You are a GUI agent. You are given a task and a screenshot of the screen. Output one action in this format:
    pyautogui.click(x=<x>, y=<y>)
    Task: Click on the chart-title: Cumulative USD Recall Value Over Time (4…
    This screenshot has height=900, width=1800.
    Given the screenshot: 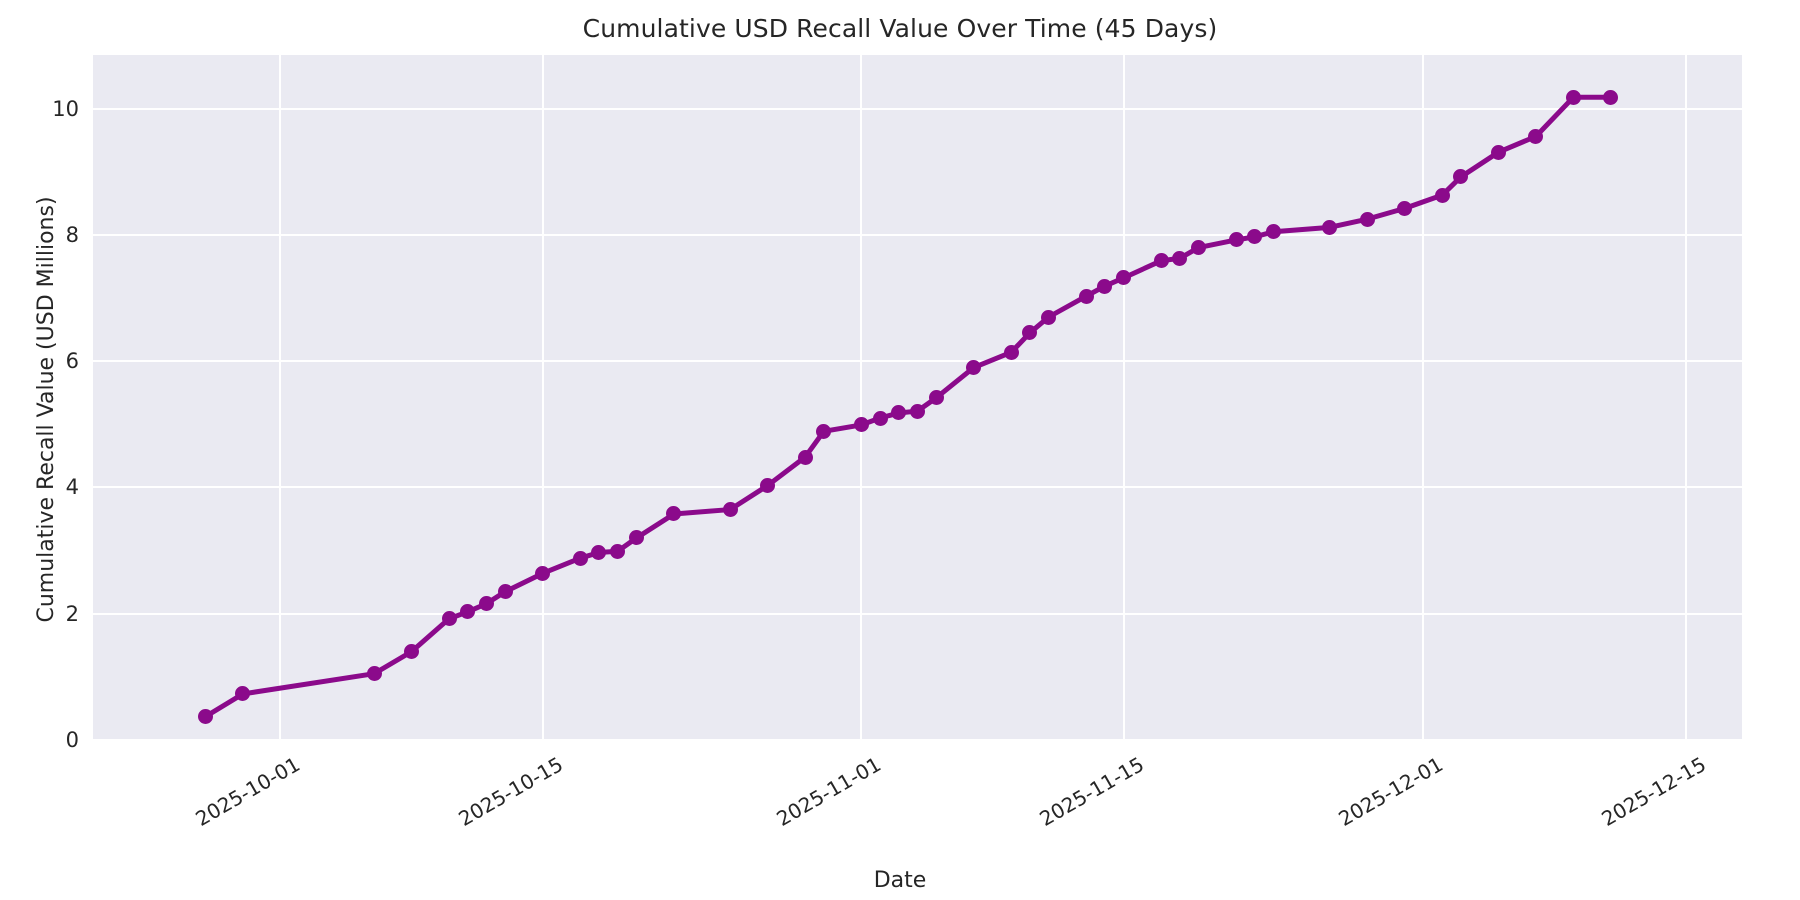 What is the action you would take?
    pyautogui.click(x=900, y=28)
    